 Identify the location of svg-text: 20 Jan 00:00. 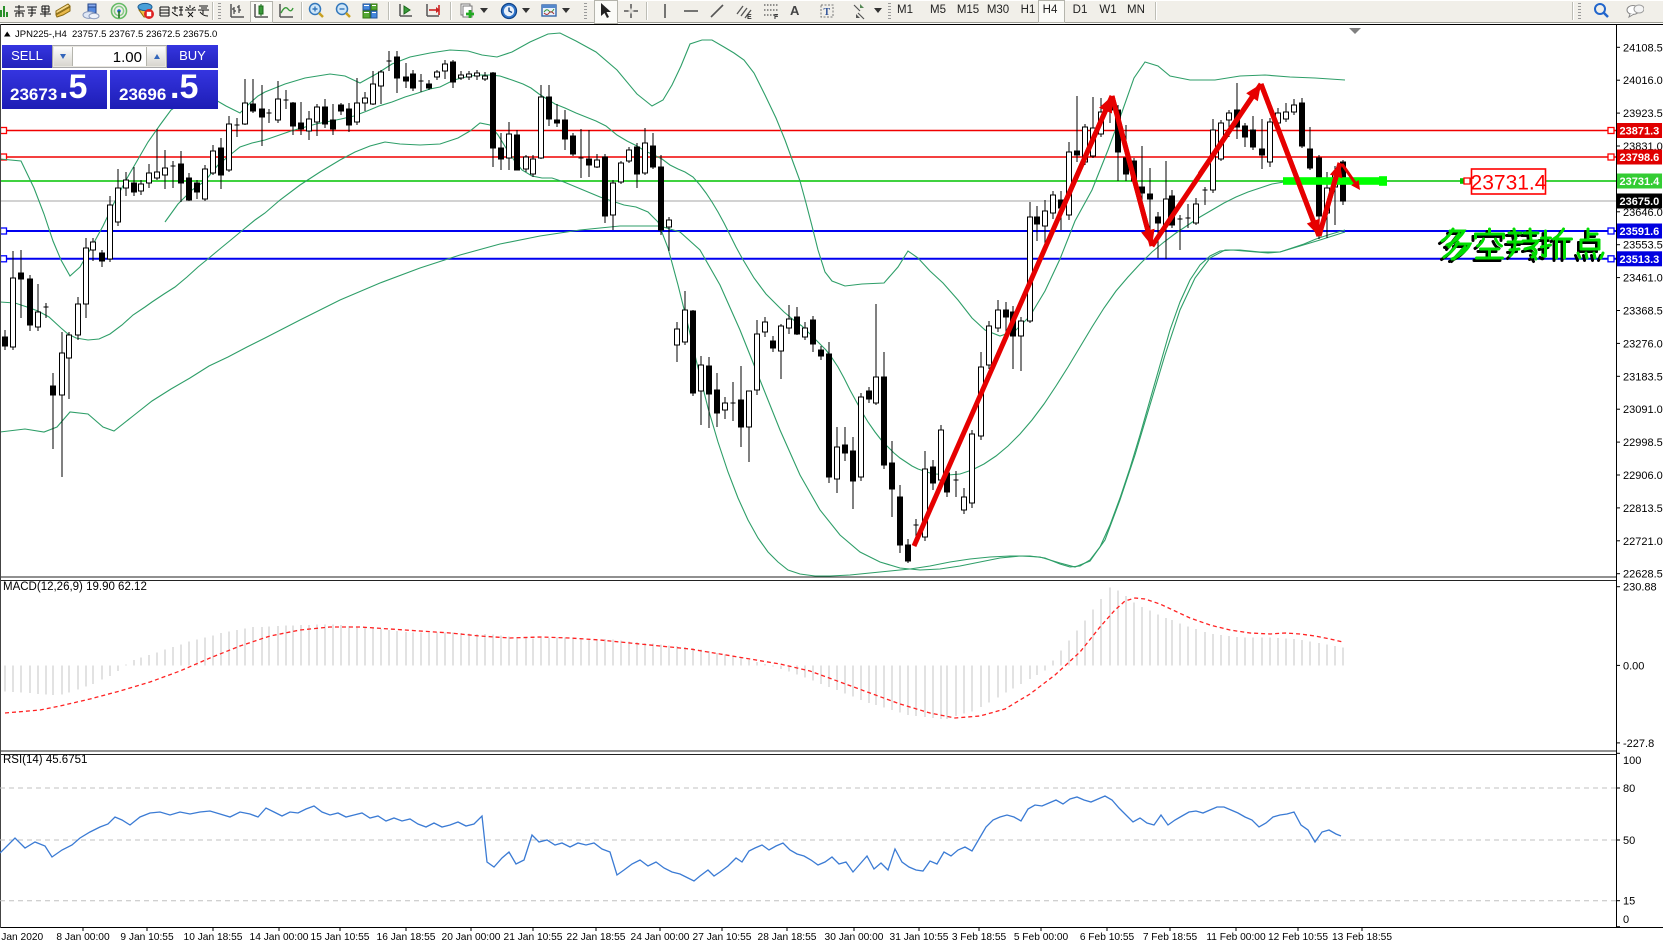
(471, 937).